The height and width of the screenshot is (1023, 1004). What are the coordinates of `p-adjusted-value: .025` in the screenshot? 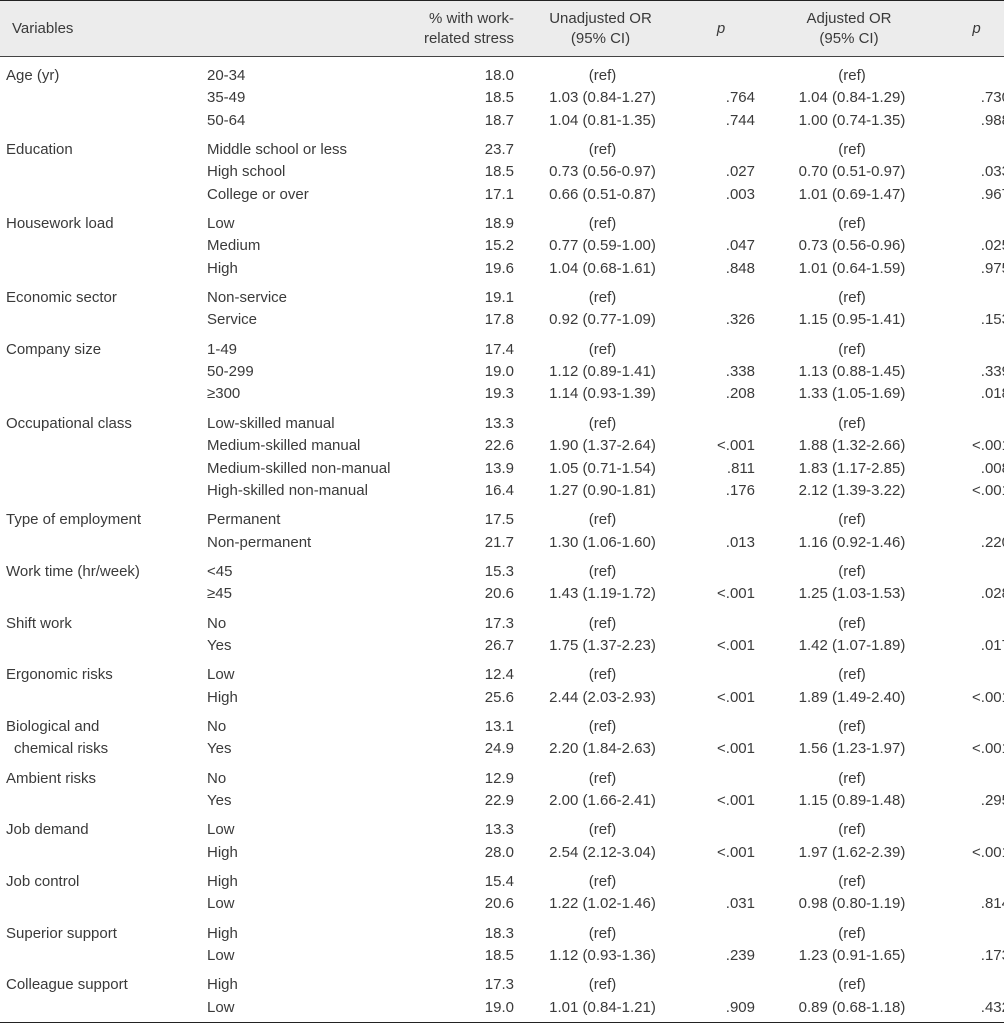 It's located at (992, 246).